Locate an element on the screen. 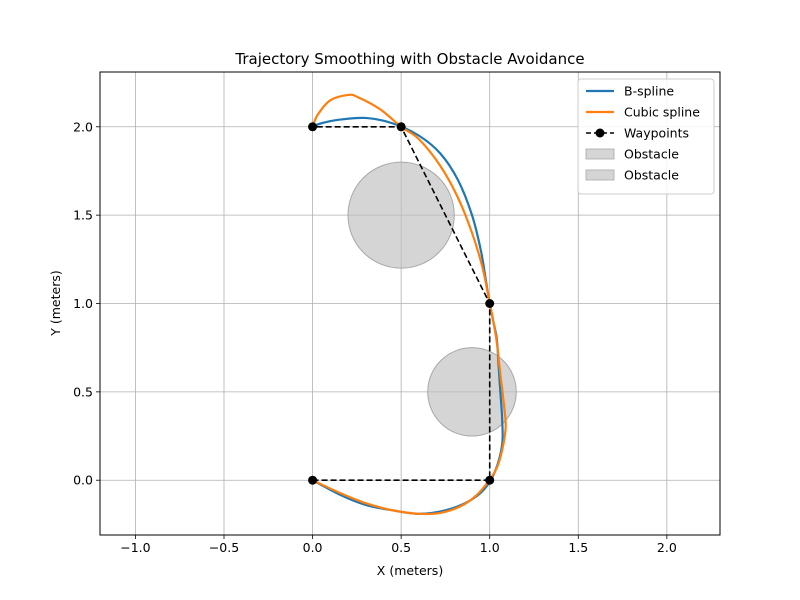 The width and height of the screenshot is (800, 600). y-tick-label: 0.0 is located at coordinates (83, 480).